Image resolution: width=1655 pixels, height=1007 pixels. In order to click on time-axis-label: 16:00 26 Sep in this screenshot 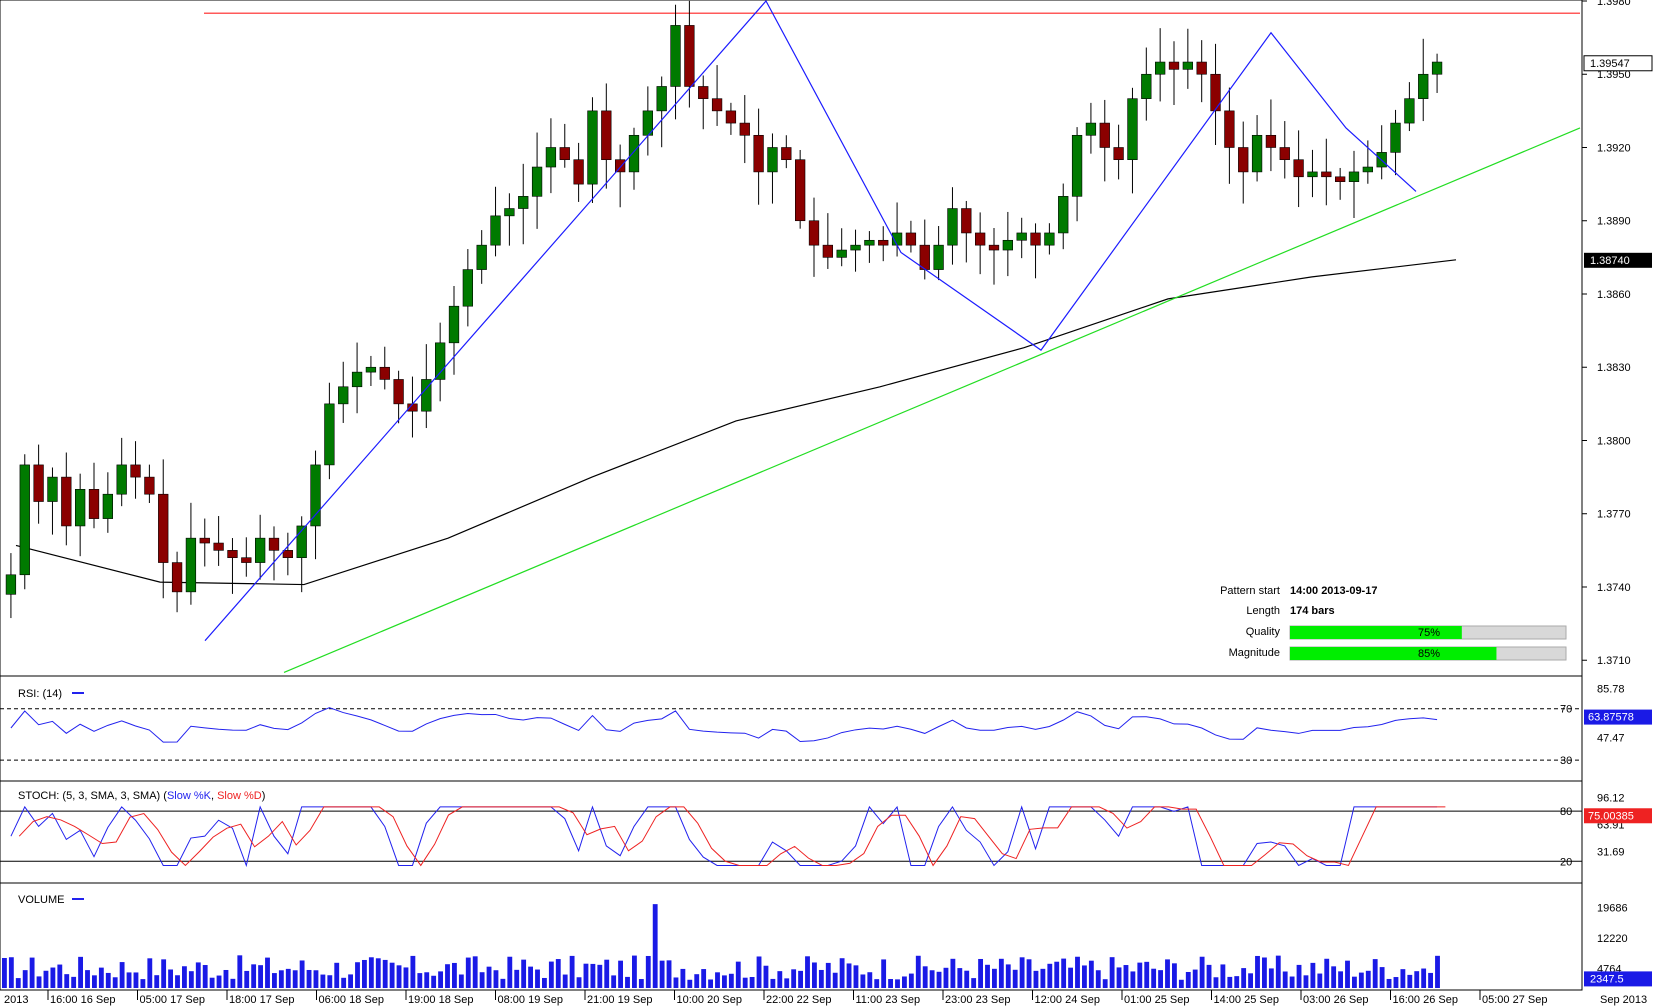, I will do `click(1425, 1000)`.